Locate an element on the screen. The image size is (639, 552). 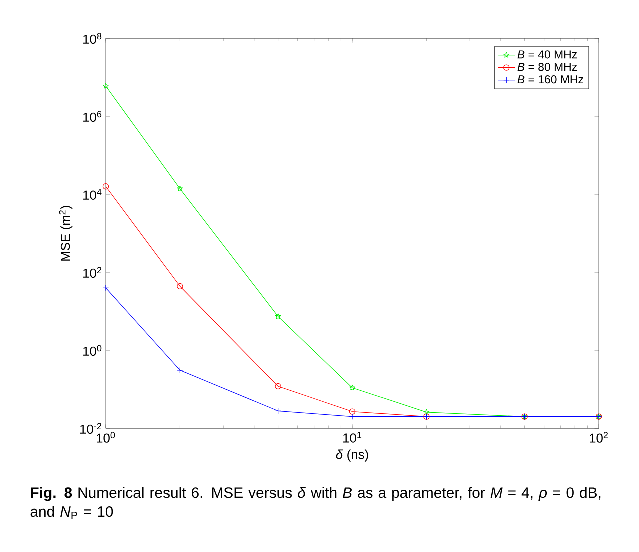
x-tick-label: 10$^{0}$ is located at coordinates (106, 437).